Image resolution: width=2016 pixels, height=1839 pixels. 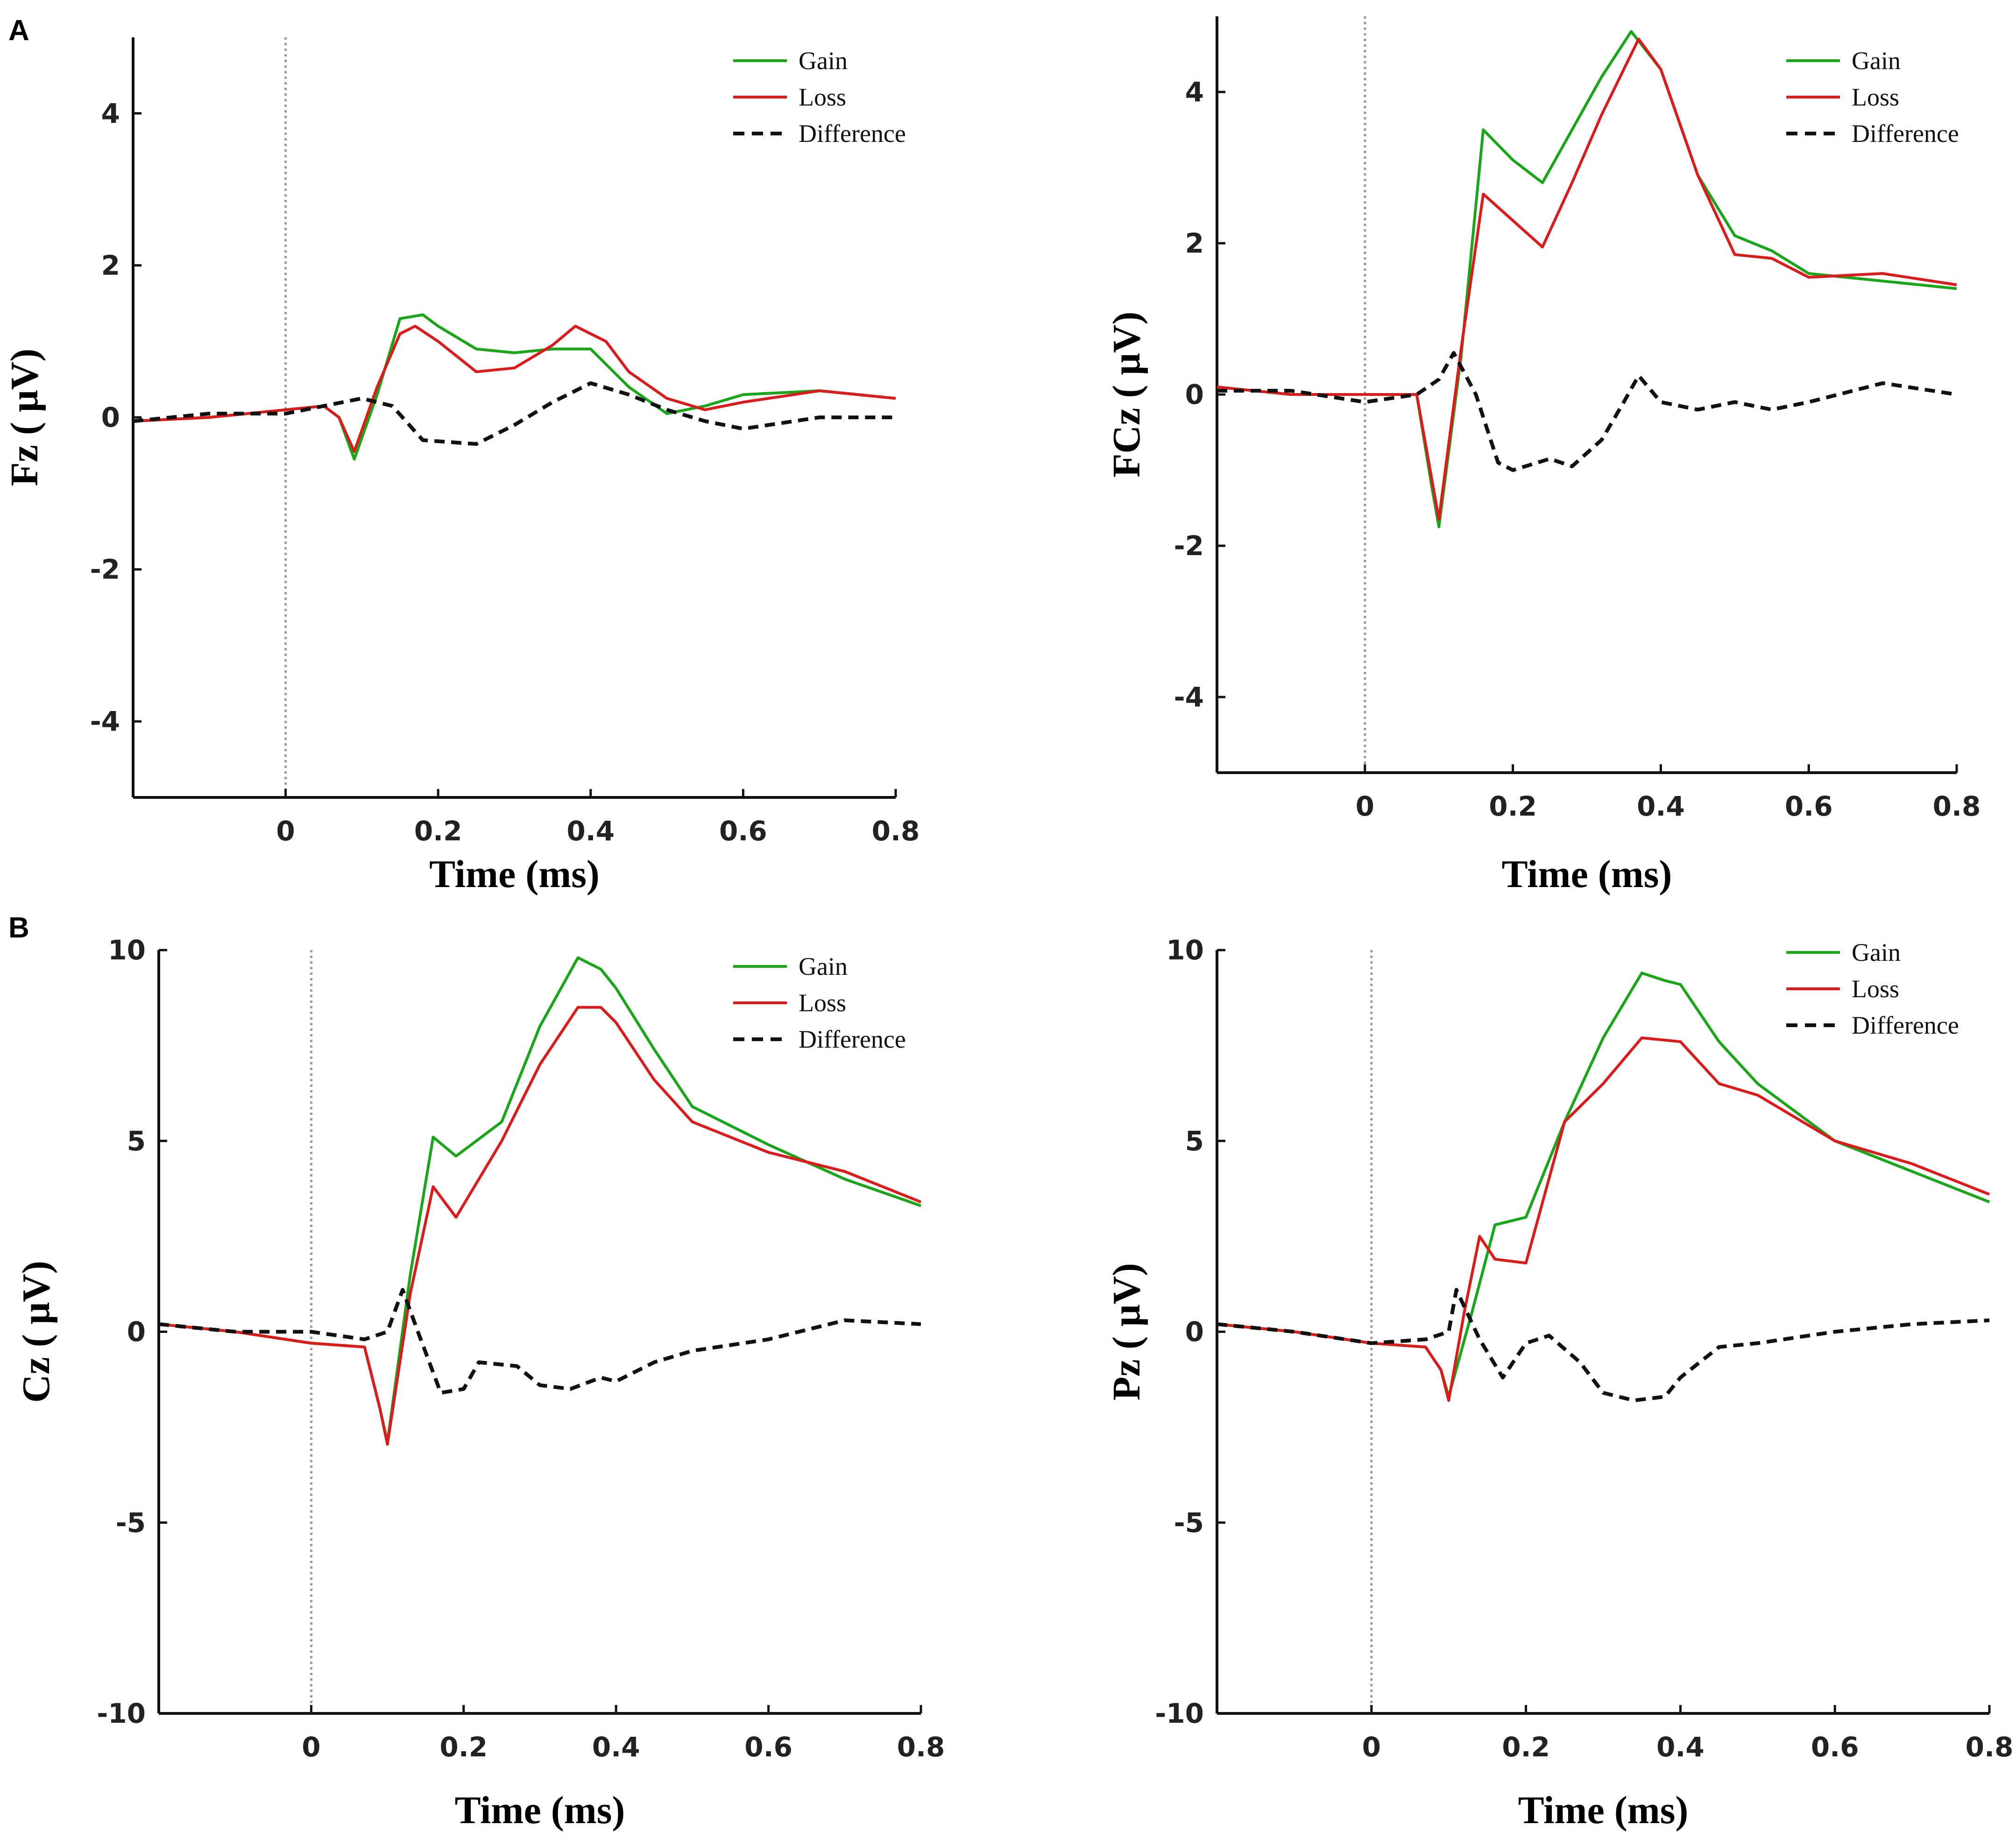 I want to click on y-axis-title: Pz ( μV), so click(x=1126, y=1332).